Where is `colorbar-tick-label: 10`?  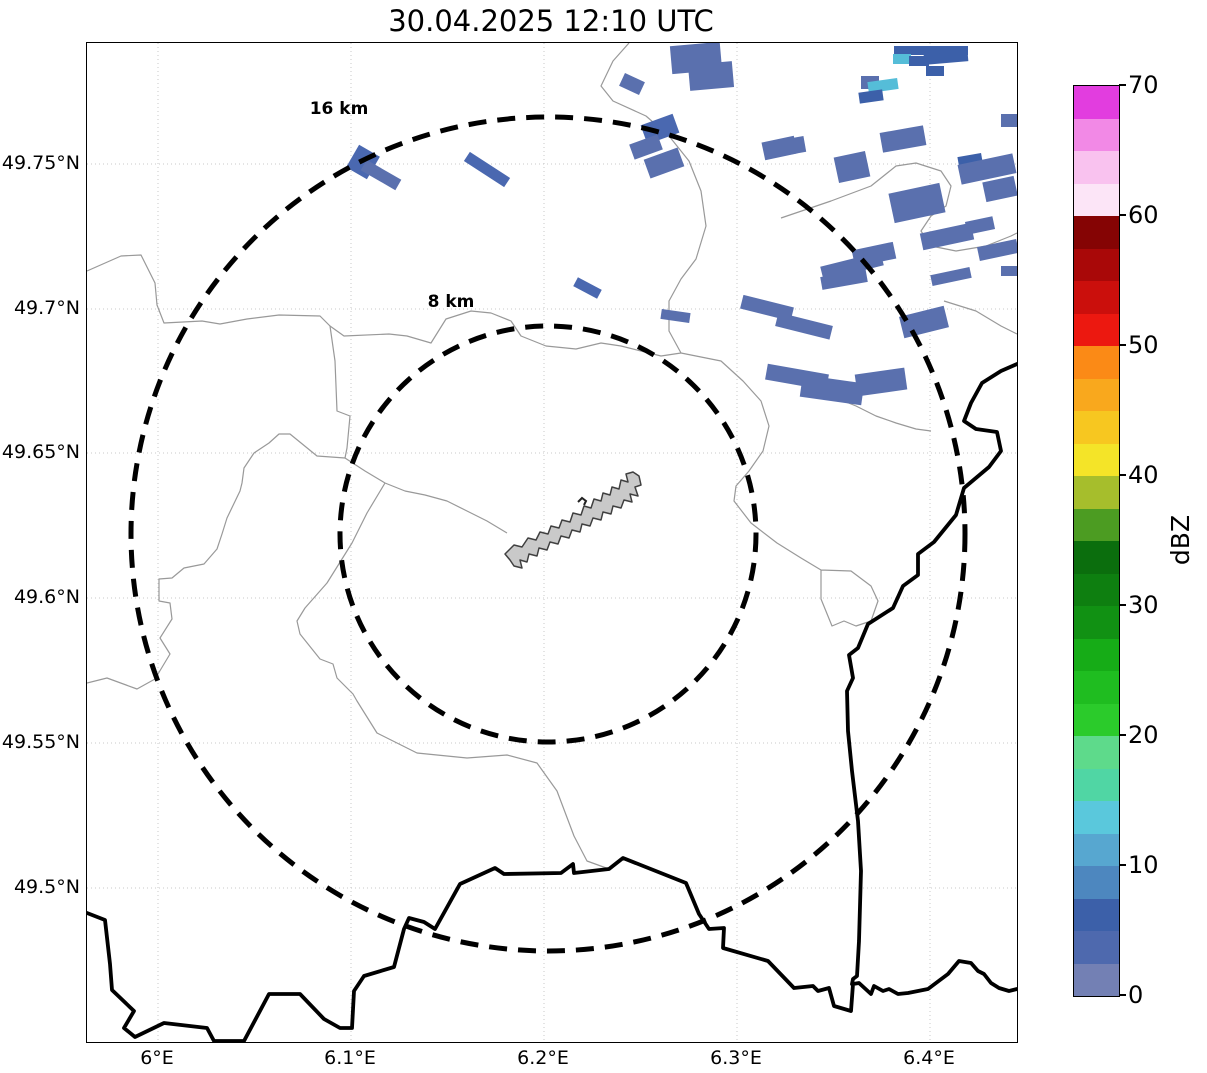 colorbar-tick-label: 10 is located at coordinates (1143, 865).